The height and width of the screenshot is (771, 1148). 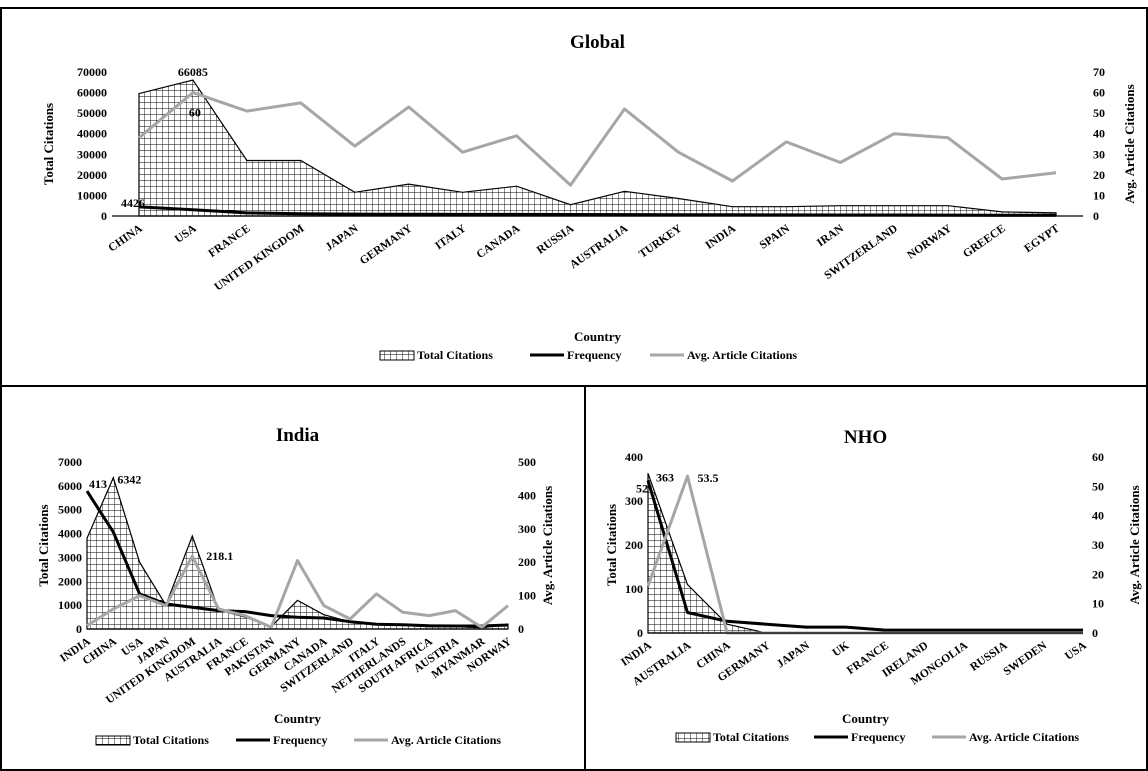 What do you see at coordinates (259, 258) in the screenshot?
I see `x-category-label: UNITED KINGDOM` at bounding box center [259, 258].